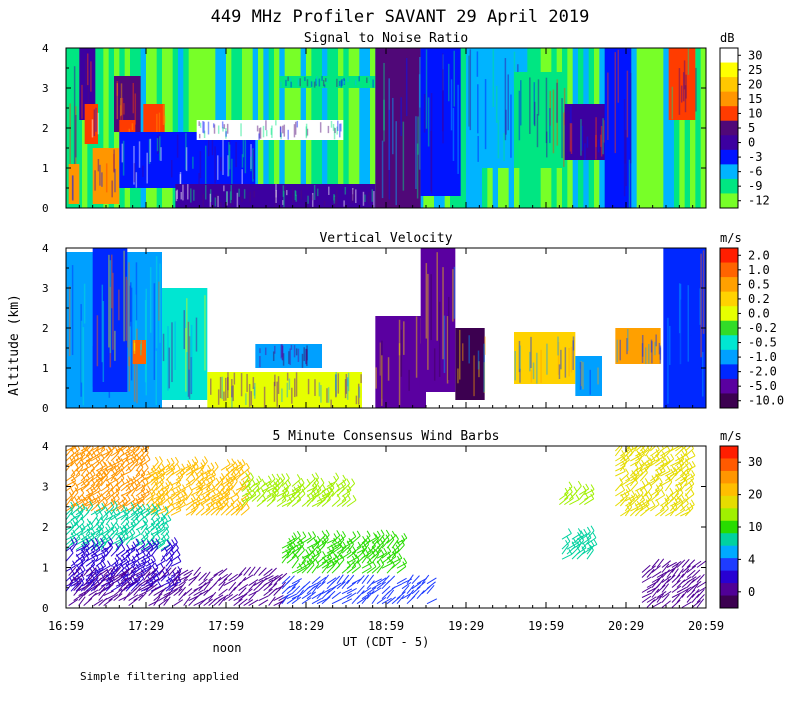  What do you see at coordinates (45, 288) in the screenshot?
I see `y-tick-label: 3` at bounding box center [45, 288].